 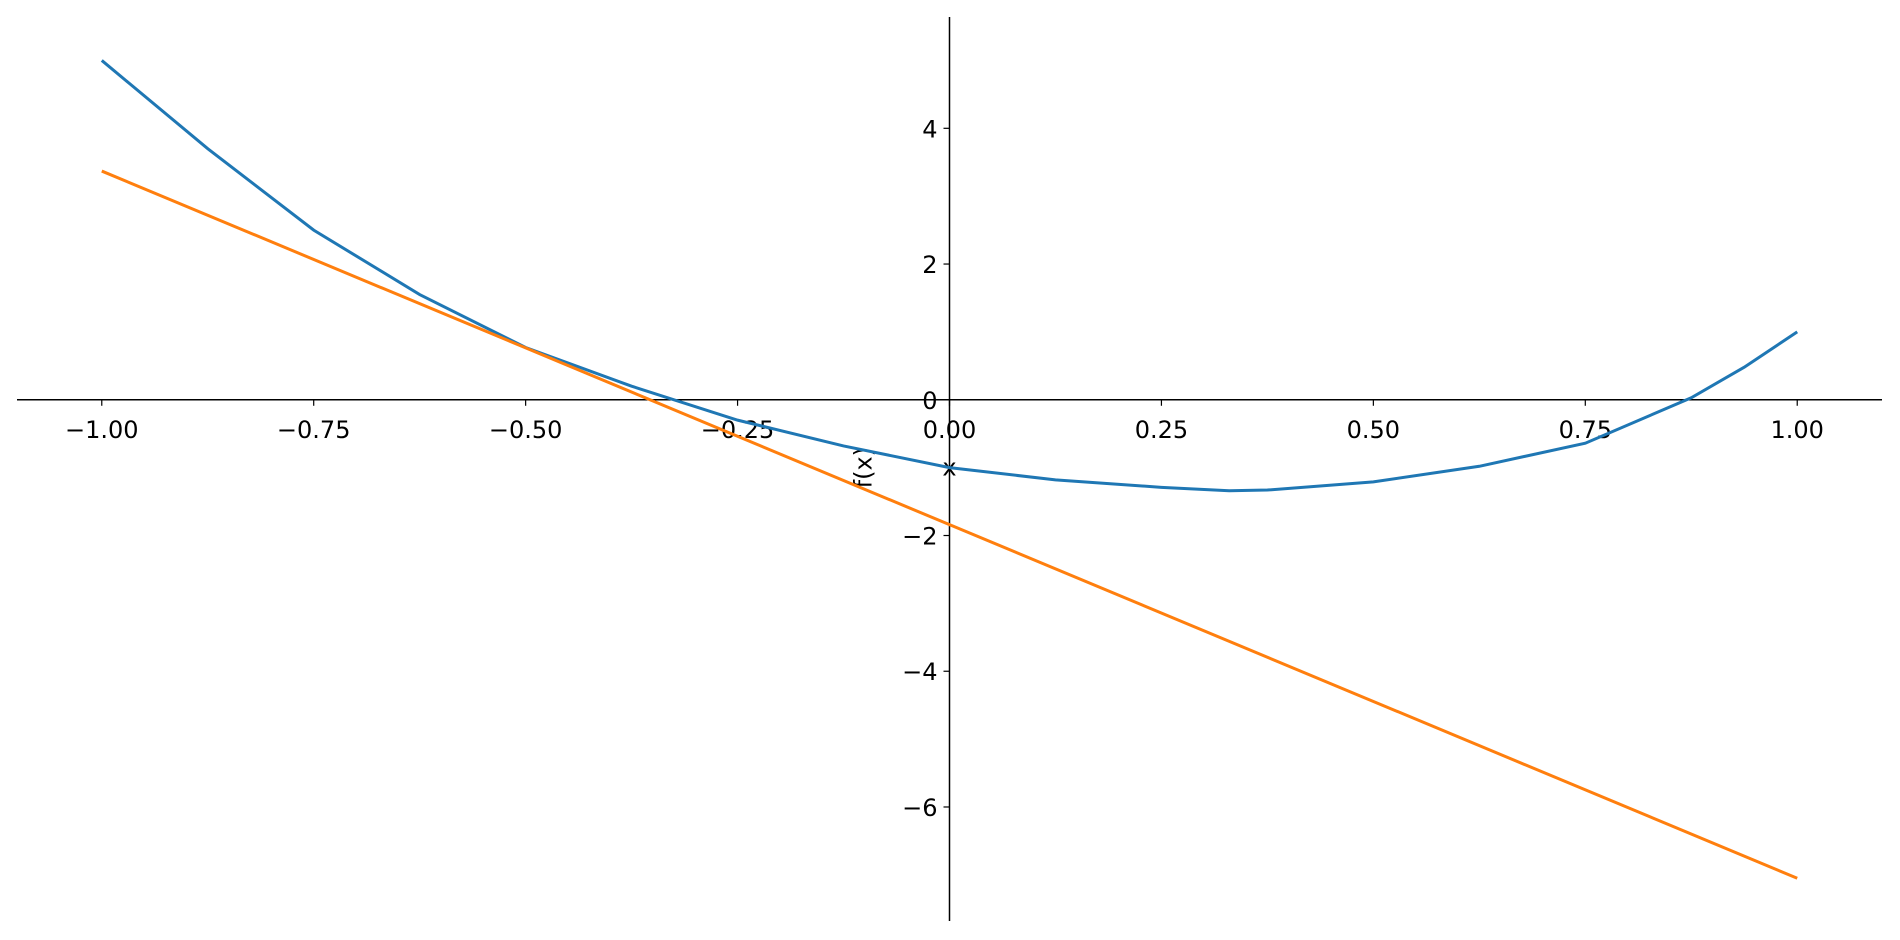 I want to click on x-tick-label: 0.50, so click(x=1373, y=430).